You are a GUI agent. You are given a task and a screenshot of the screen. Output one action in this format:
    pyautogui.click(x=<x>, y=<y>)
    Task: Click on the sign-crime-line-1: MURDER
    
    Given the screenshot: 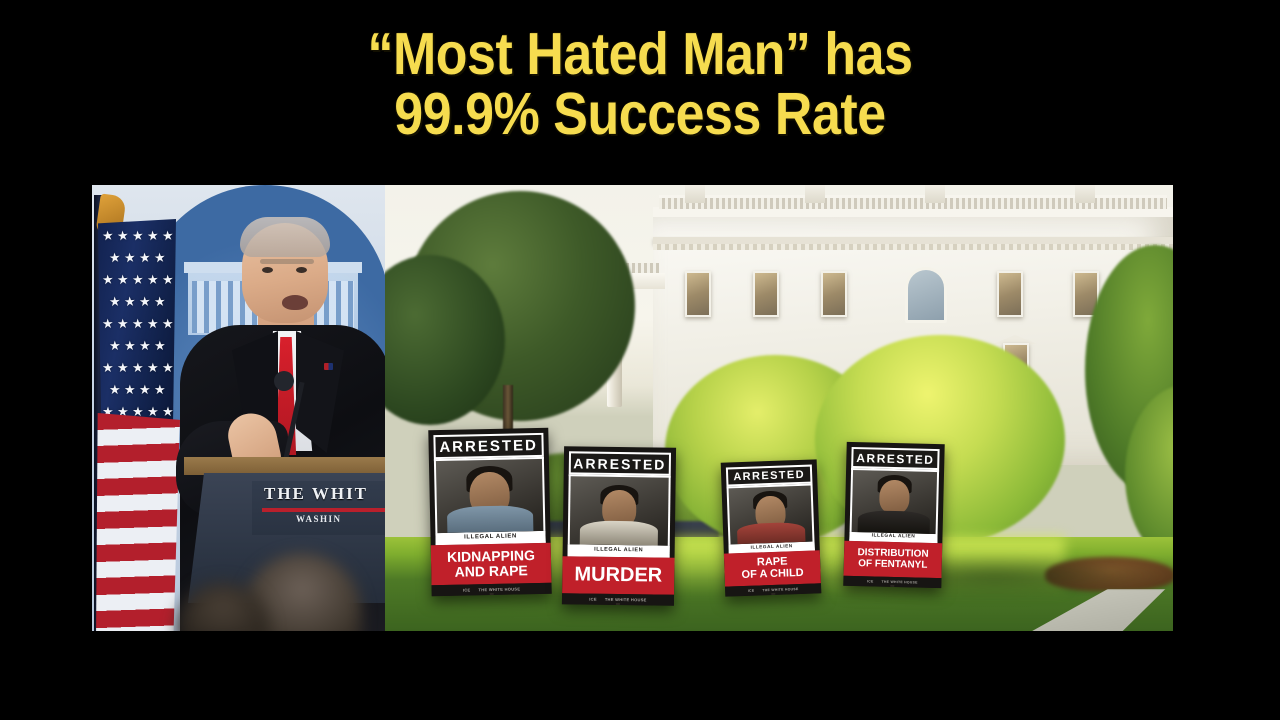 What is the action you would take?
    pyautogui.click(x=618, y=575)
    